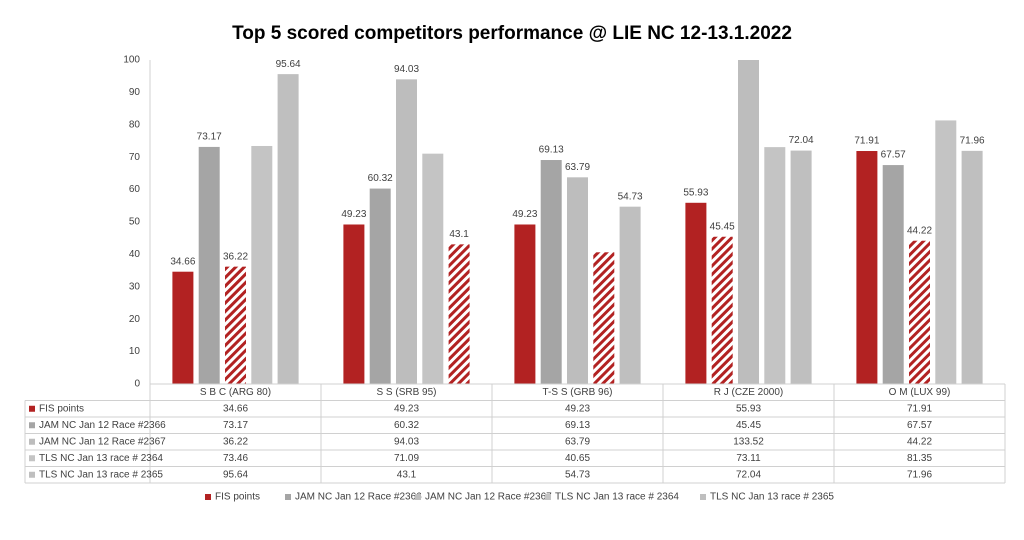 The height and width of the screenshot is (540, 1024). Describe the element at coordinates (406, 441) in the screenshot. I see `table-cell: 94.03` at that location.